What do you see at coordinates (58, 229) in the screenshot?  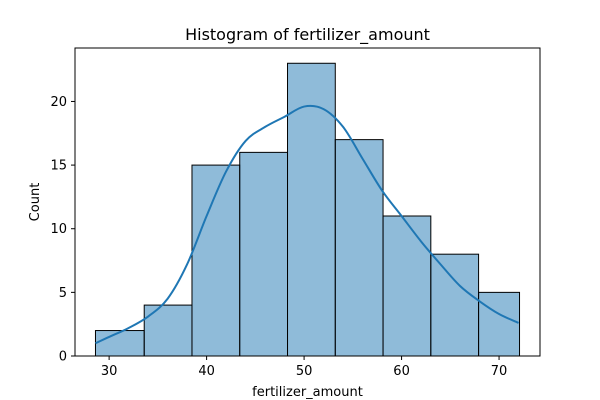 I see `y-tick-label-10: 10` at bounding box center [58, 229].